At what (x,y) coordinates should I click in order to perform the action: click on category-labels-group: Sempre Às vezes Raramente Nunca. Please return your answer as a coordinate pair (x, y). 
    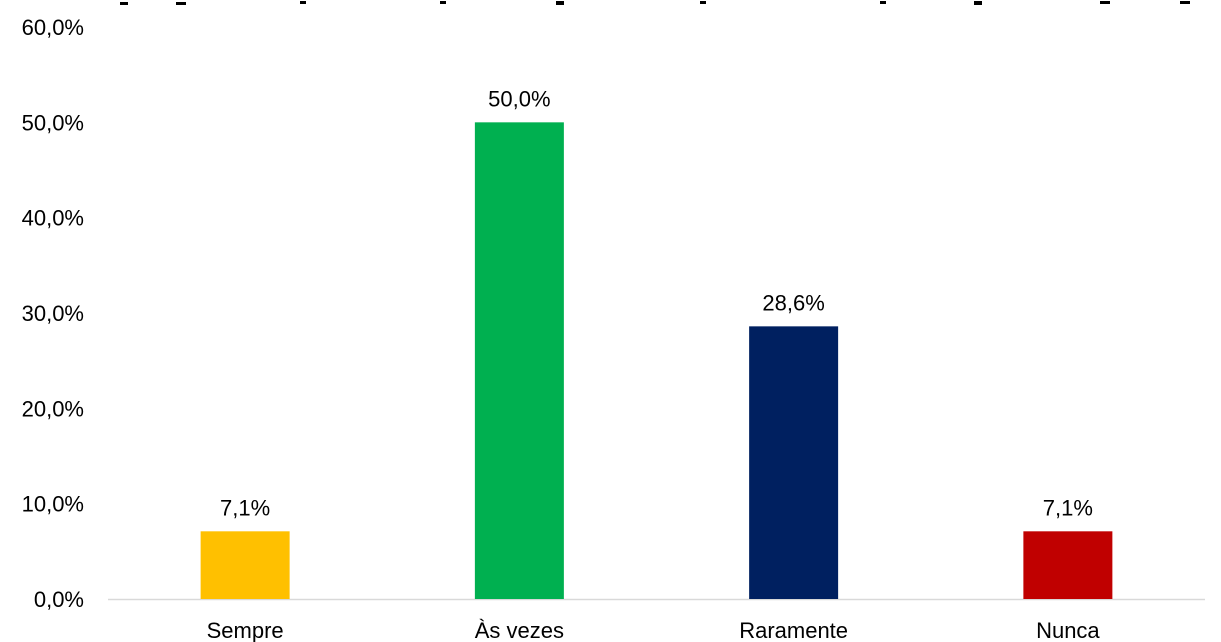
    Looking at the image, I should click on (654, 630).